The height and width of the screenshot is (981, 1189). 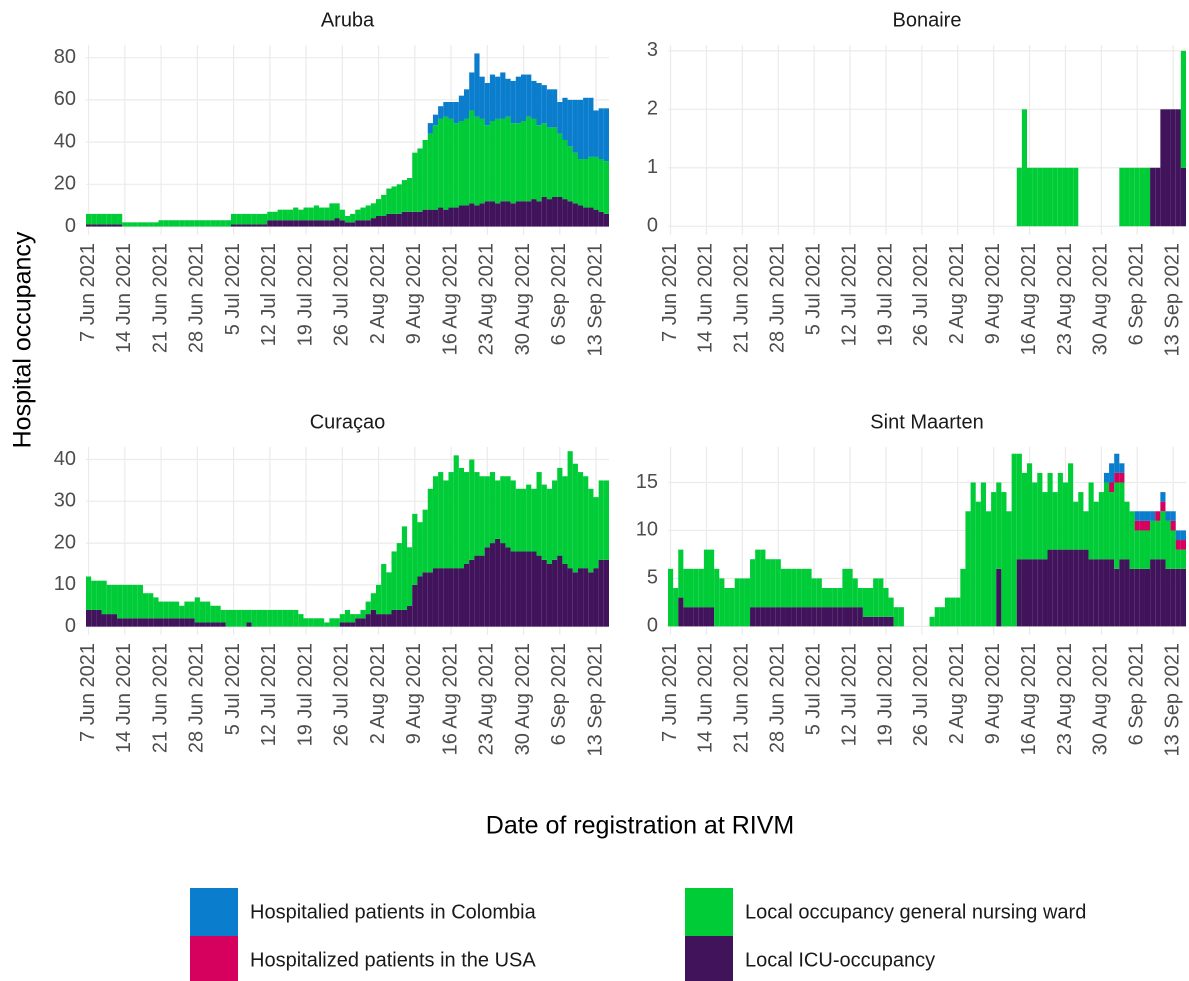 I want to click on x-tick-label: 2 Aug 2021, so click(x=957, y=693).